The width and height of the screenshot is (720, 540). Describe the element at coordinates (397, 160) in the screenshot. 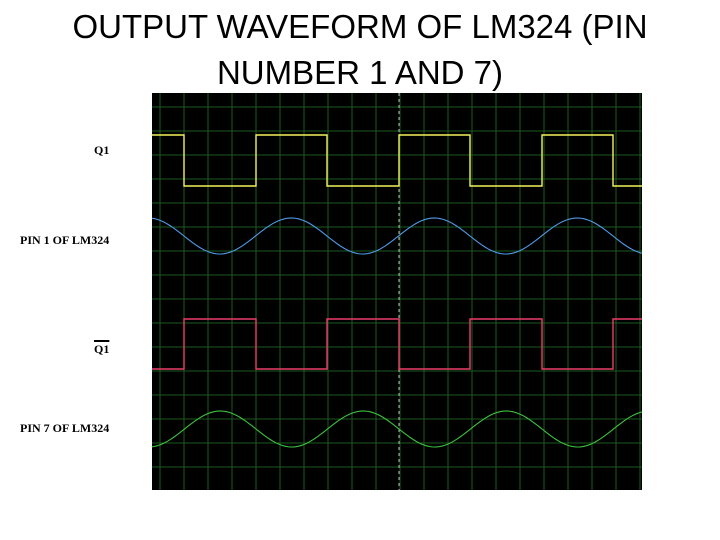

I see `trace-q1` at that location.